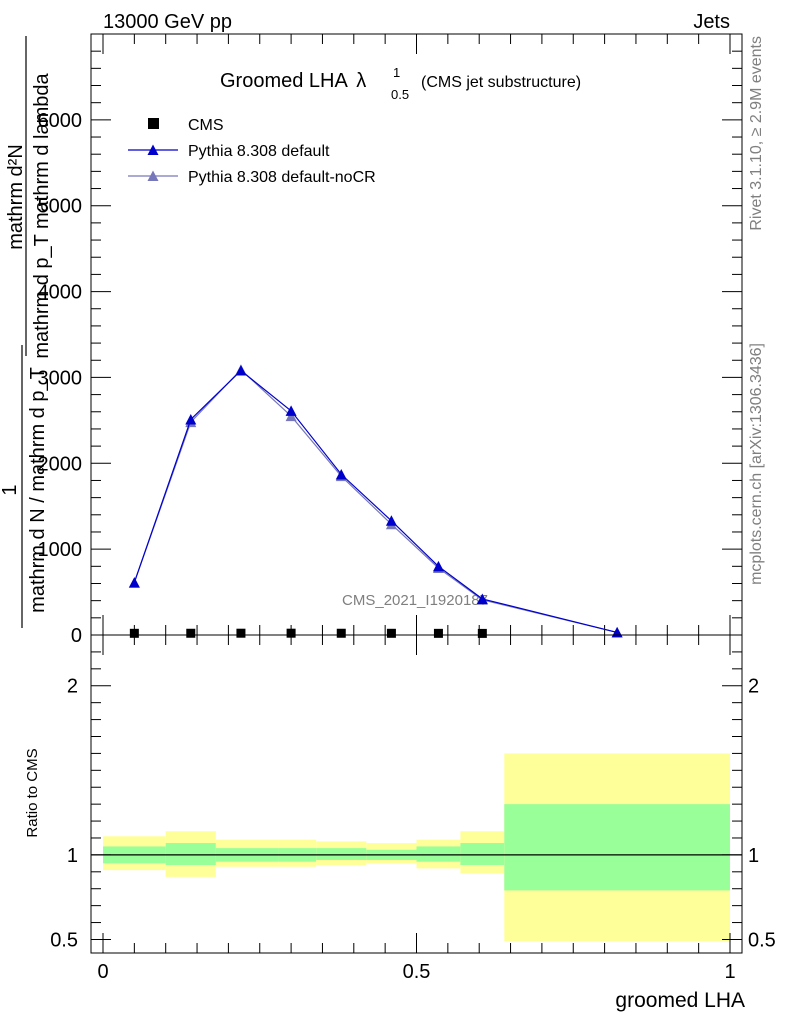  Describe the element at coordinates (293, 81) in the screenshot. I see `main-title: Groomed LHA λ` at that location.